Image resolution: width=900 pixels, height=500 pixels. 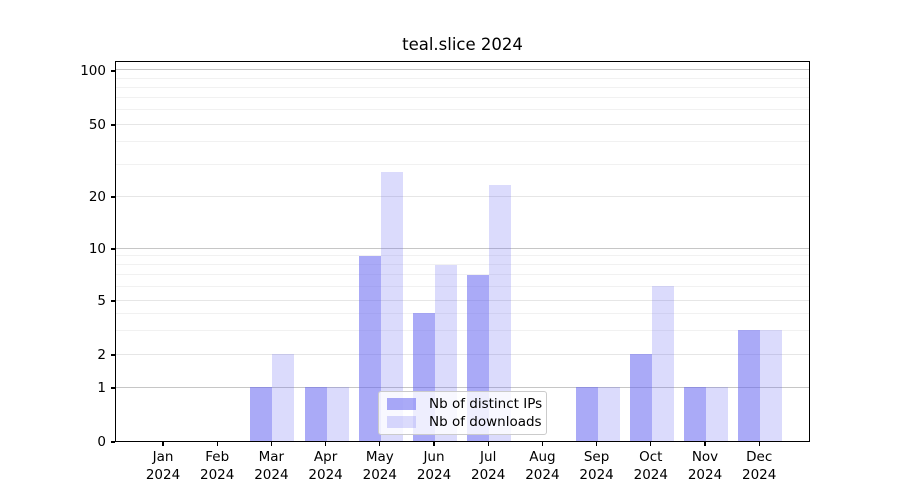 What do you see at coordinates (640, 397) in the screenshot?
I see `bar-distinct-ips-oct` at bounding box center [640, 397].